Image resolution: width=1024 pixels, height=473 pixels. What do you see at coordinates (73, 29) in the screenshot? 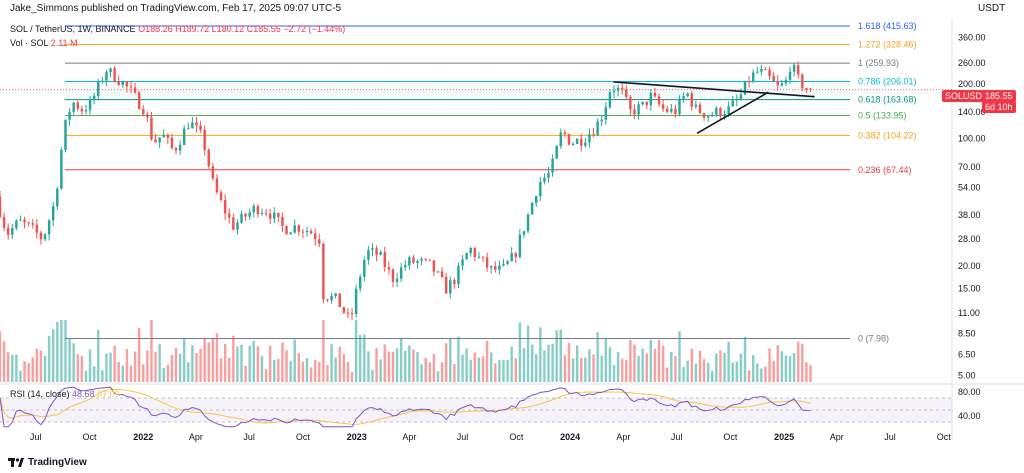
I see `symbol-name: SOL / TetherUS, 1W, BINANCE` at bounding box center [73, 29].